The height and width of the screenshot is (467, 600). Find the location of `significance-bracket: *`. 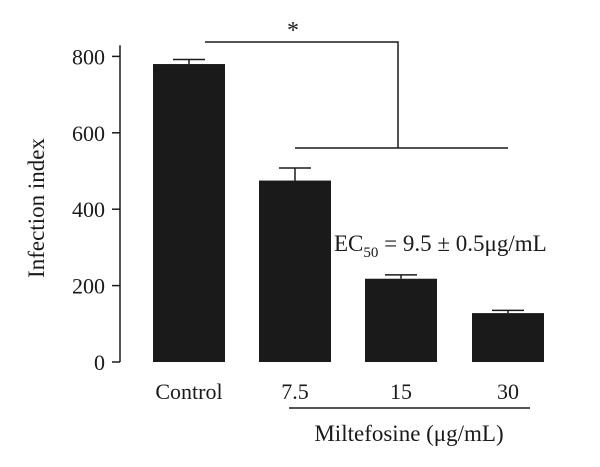

significance-bracket: * is located at coordinates (356, 83).